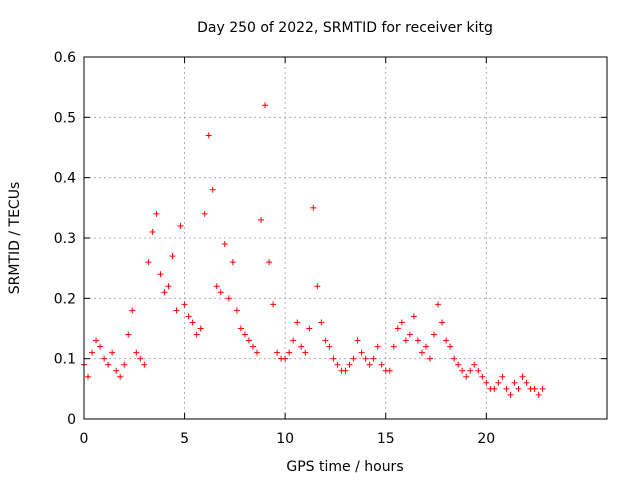 This screenshot has height=480, width=640. I want to click on y-tick-label: 0.6, so click(65, 58).